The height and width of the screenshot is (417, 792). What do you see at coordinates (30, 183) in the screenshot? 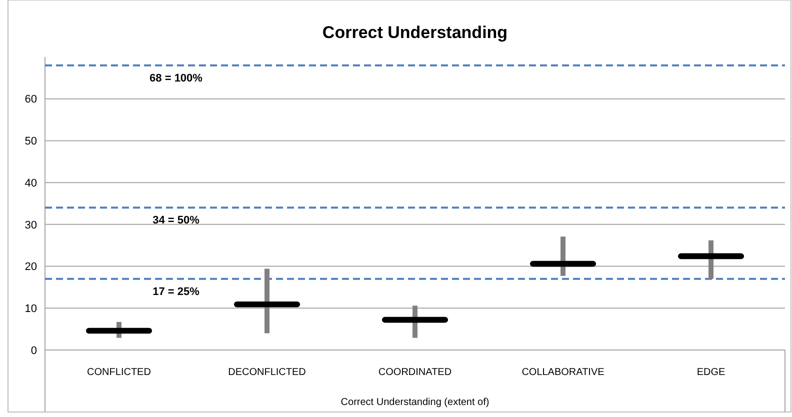
I see `y-tick-label: 40` at bounding box center [30, 183].